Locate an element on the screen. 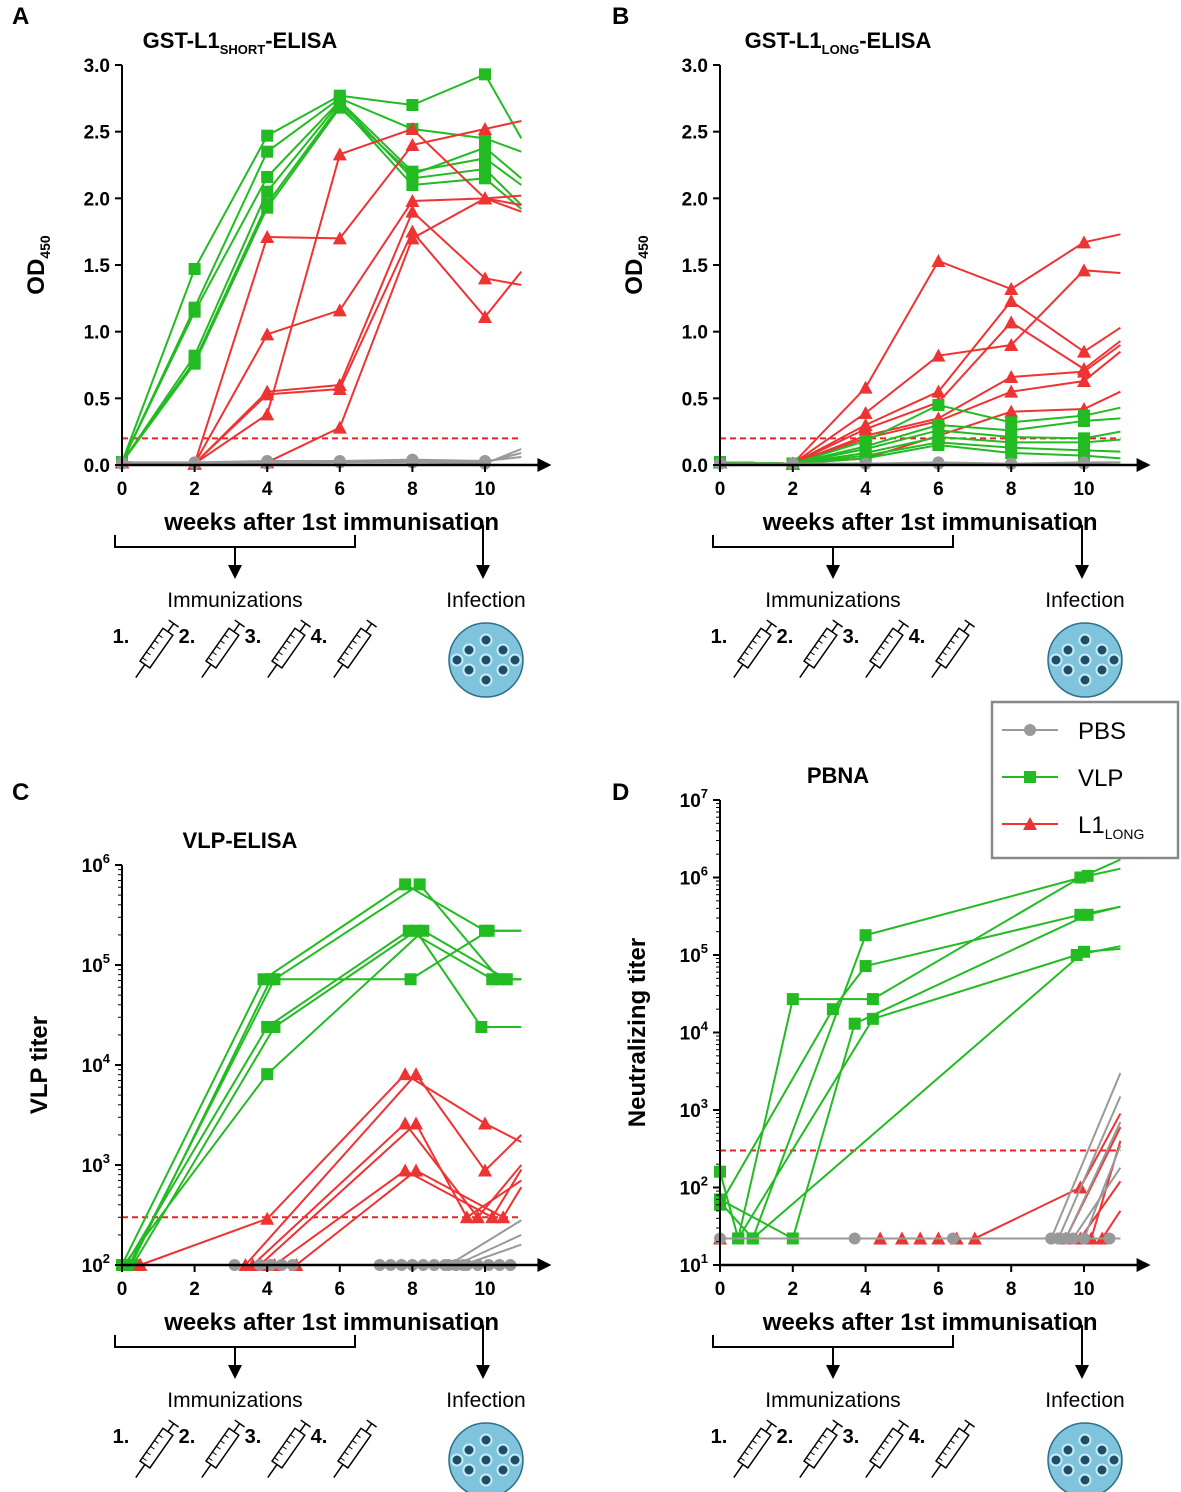  syringe-number: 3. is located at coordinates (851, 637).